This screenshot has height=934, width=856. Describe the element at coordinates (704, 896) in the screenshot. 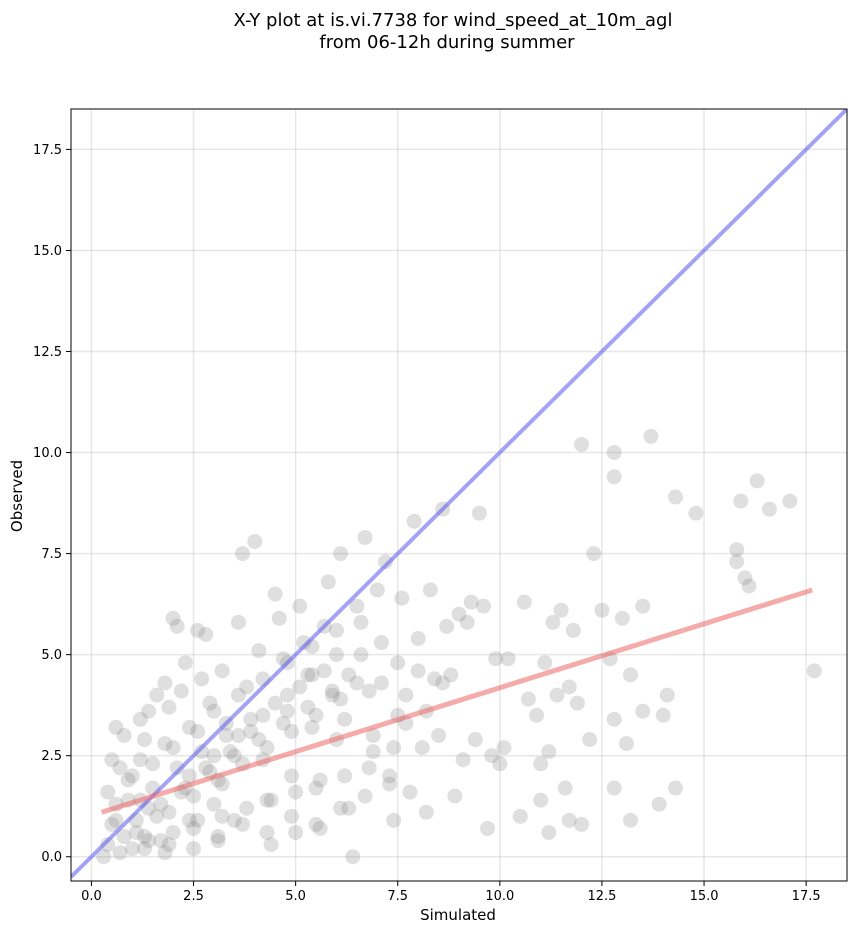

I see `x-tick-label: 15.0` at that location.